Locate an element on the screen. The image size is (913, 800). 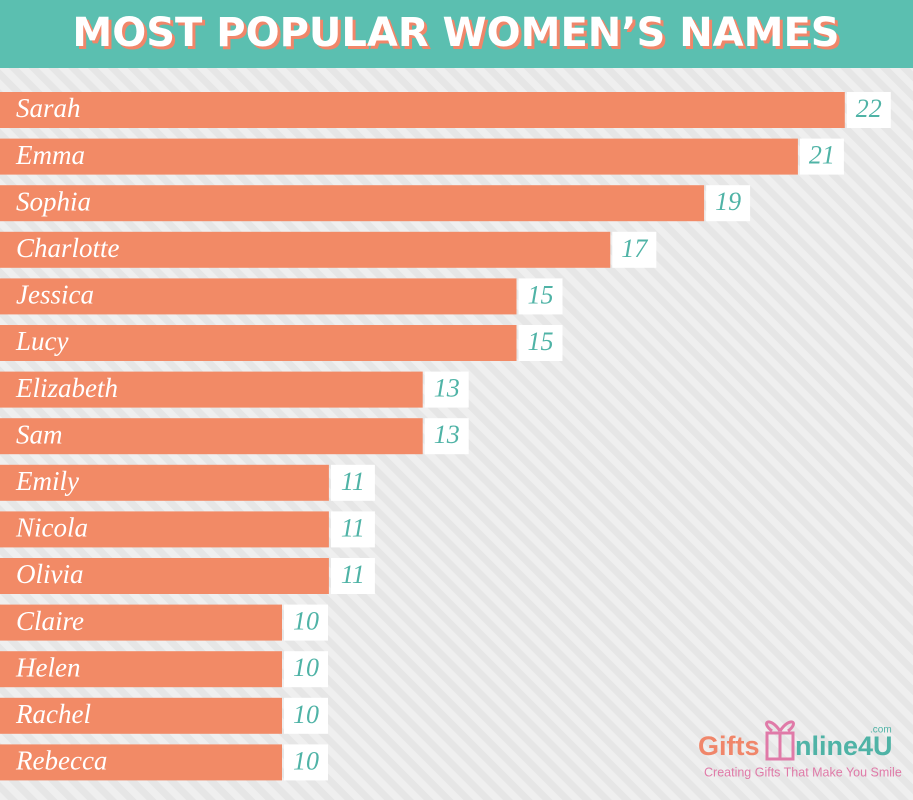
chart-title-shadow: MOST POPULAR WOMEN’S NAMES is located at coordinates (458, 36).